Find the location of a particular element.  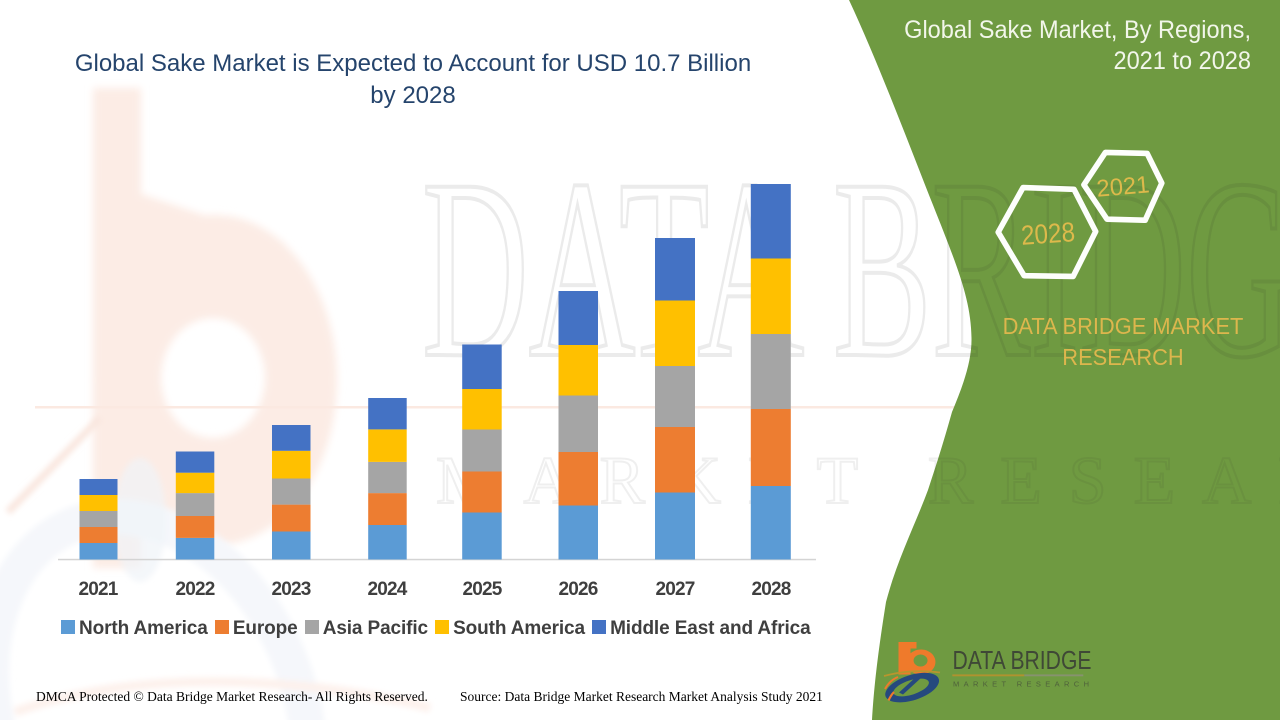

svg-text: 2021 is located at coordinates (1122, 187).